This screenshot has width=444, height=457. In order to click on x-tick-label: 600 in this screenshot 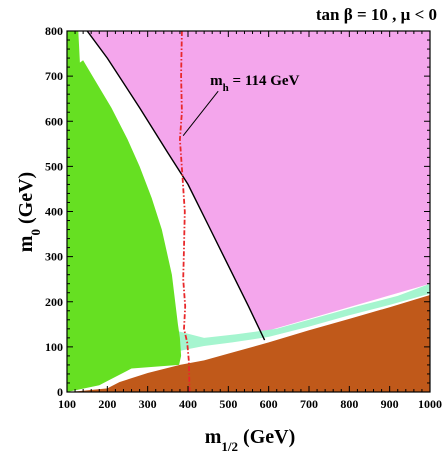, I will do `click(269, 404)`.